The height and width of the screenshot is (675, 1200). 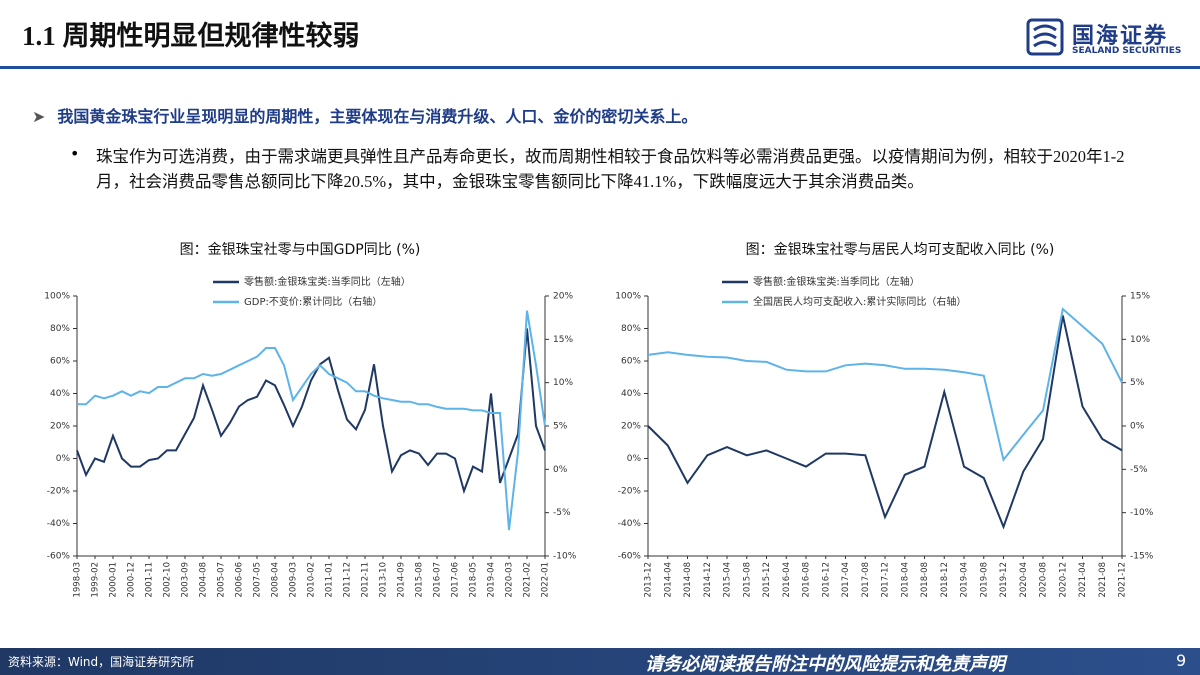 What do you see at coordinates (1024, 580) in the screenshot?
I see `x-tick-label: 2020-04` at bounding box center [1024, 580].